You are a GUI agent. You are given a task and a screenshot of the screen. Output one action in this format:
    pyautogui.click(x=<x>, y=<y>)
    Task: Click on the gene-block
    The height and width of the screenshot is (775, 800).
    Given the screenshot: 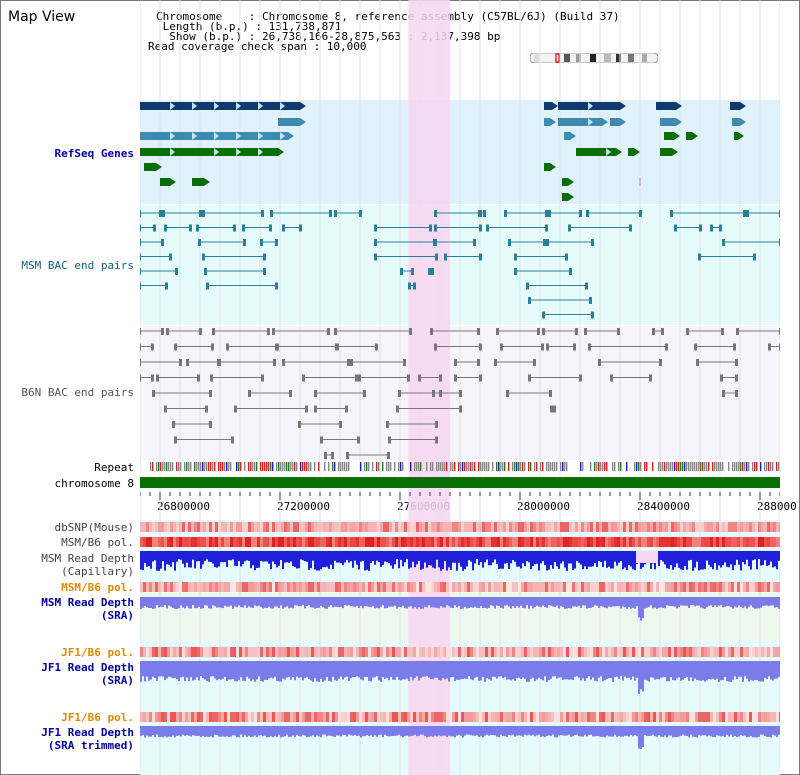 What is the action you would take?
    pyautogui.click(x=666, y=152)
    